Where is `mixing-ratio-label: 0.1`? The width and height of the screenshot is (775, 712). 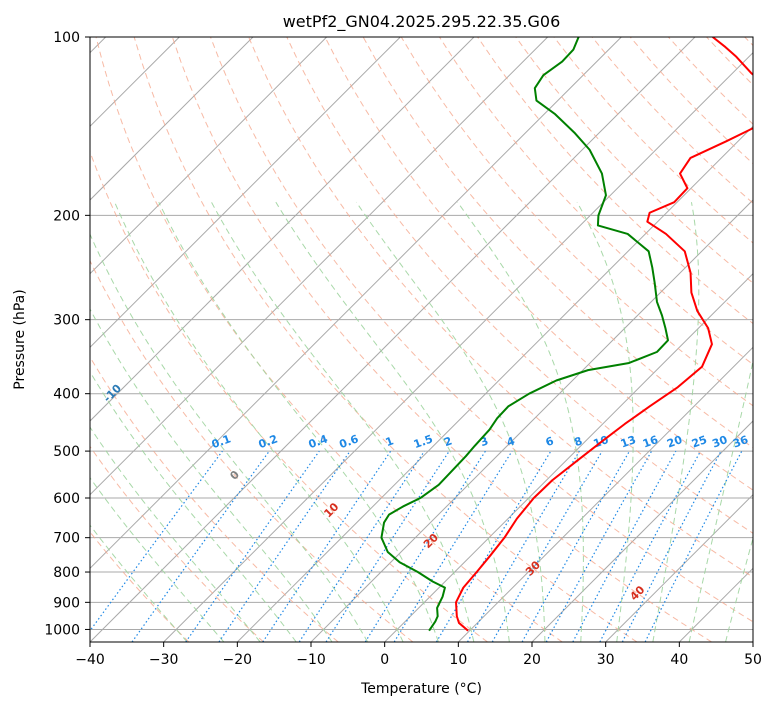
mixing-ratio-label: 0.1 is located at coordinates (221, 441).